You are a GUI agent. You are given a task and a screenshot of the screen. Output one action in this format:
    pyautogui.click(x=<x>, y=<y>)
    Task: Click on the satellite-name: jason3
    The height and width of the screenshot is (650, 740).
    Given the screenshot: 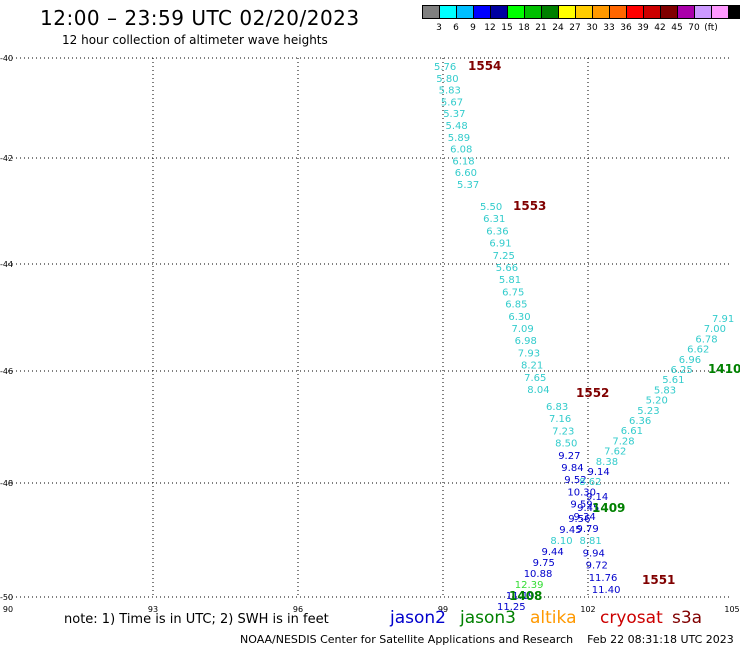 What is the action you would take?
    pyautogui.click(x=488, y=618)
    